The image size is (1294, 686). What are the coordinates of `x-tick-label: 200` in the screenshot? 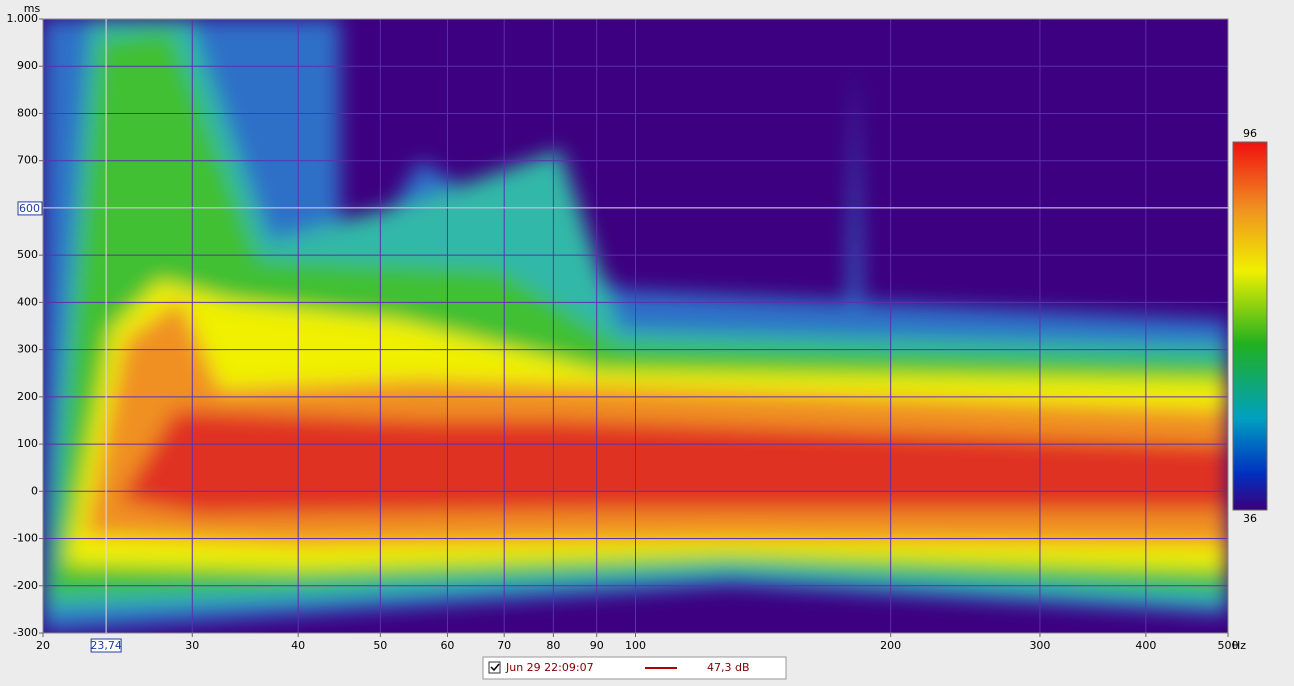 It's located at (890, 645).